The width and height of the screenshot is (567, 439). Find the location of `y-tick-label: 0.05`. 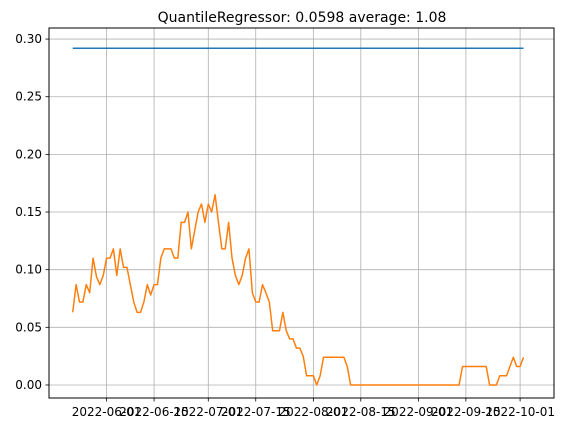

y-tick-label: 0.05 is located at coordinates (28, 327).